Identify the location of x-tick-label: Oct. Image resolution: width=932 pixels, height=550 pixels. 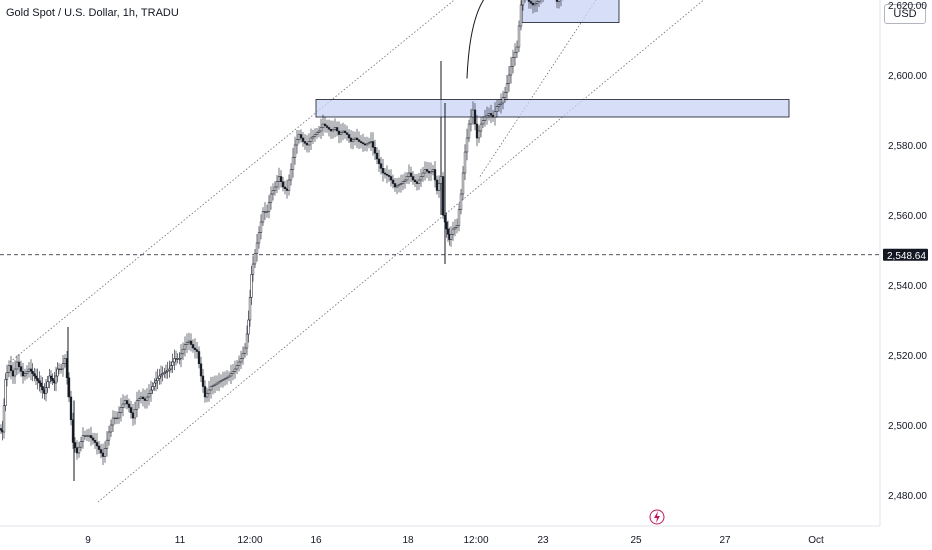
(816, 540).